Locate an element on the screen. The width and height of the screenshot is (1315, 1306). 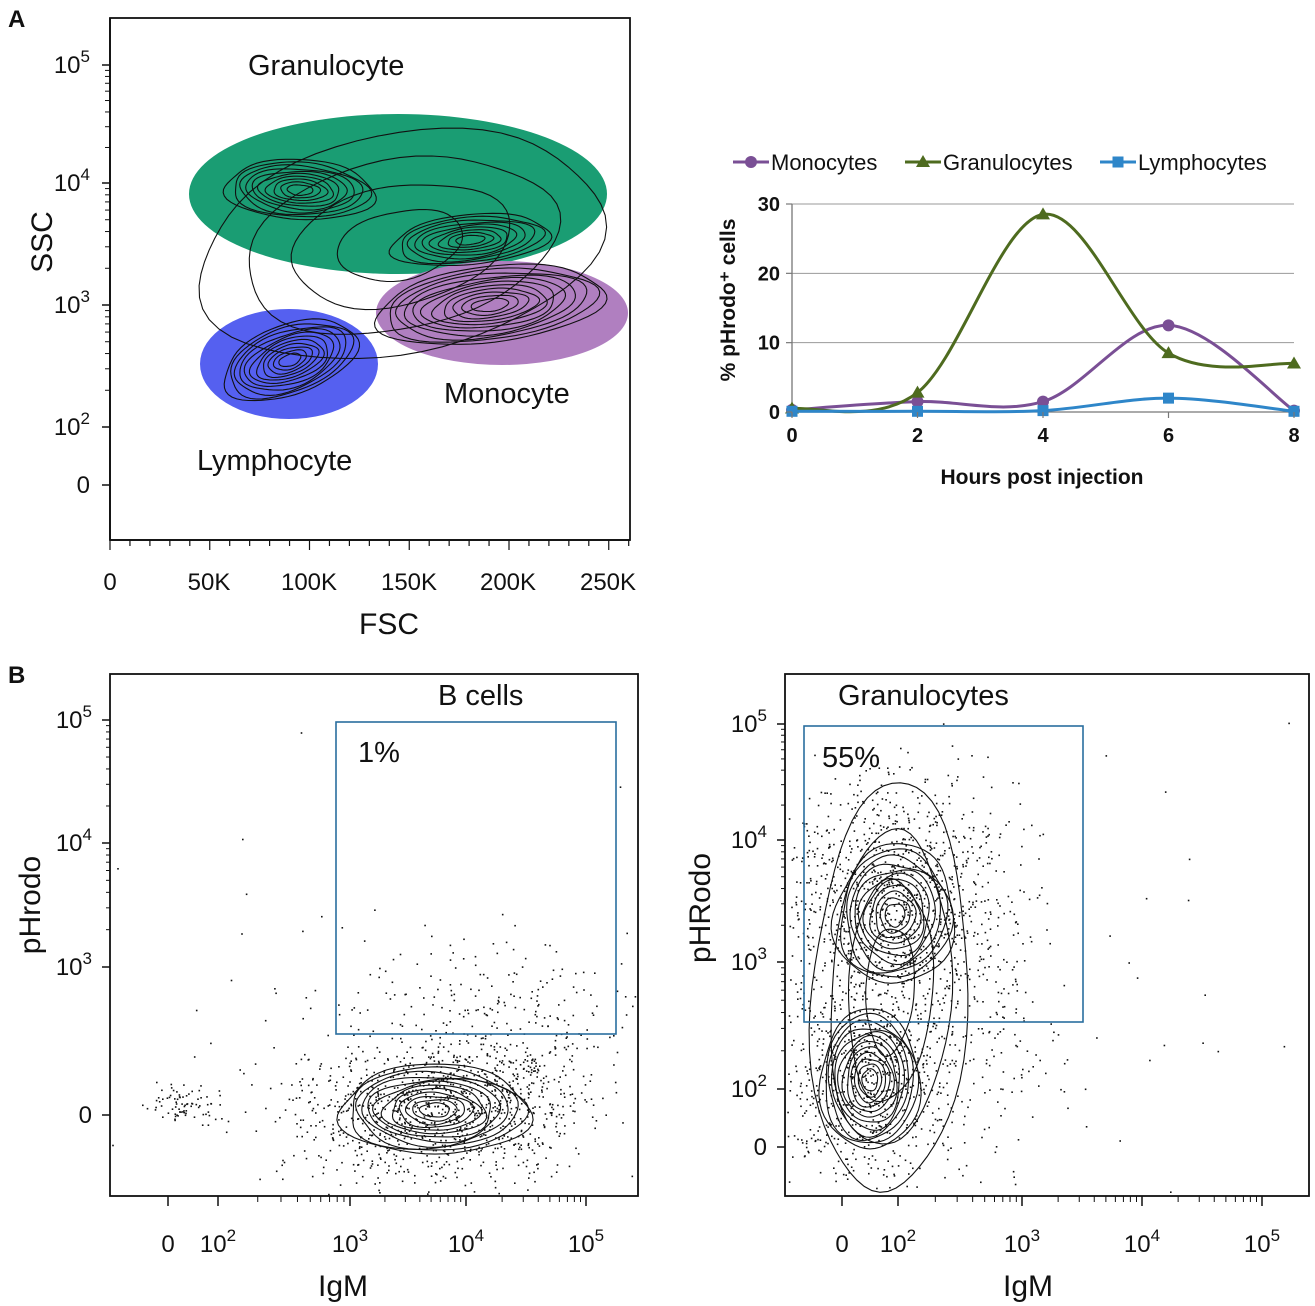
bcells-contour is located at coordinates (431, 1109).